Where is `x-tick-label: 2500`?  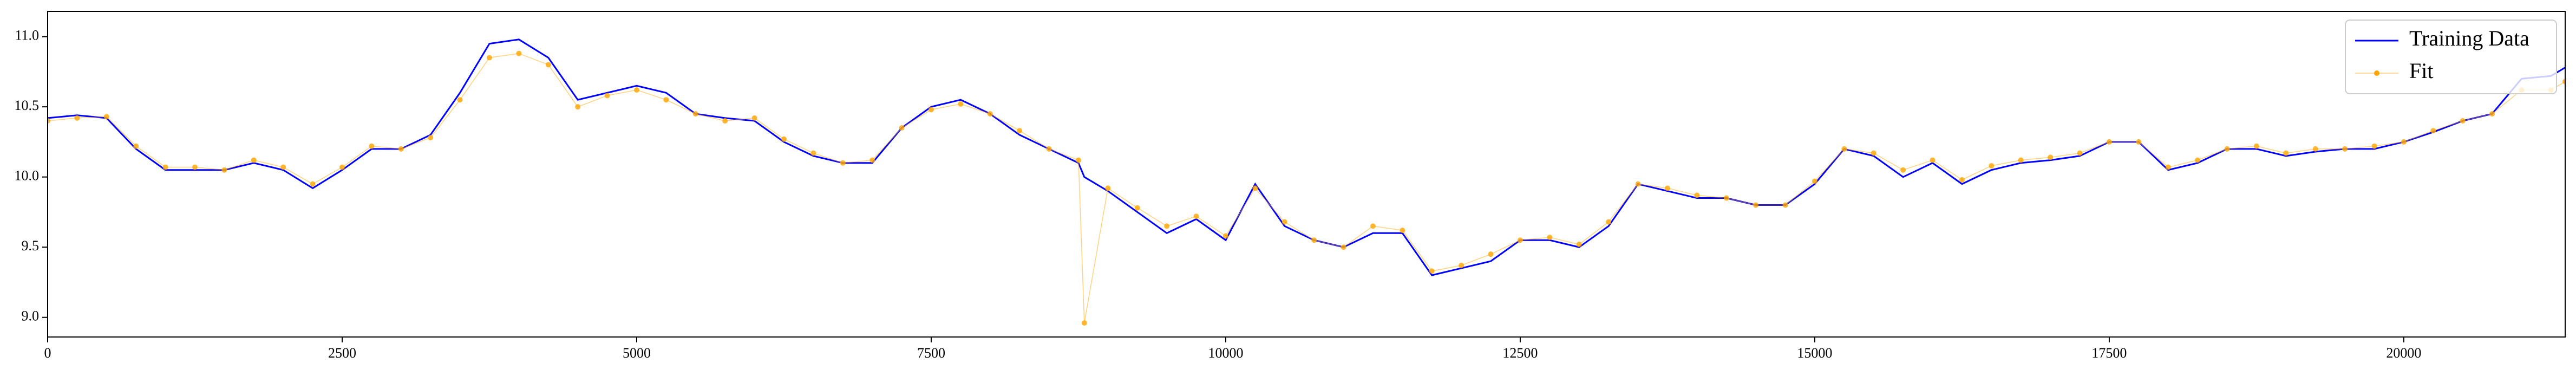 x-tick-label: 2500 is located at coordinates (342, 353).